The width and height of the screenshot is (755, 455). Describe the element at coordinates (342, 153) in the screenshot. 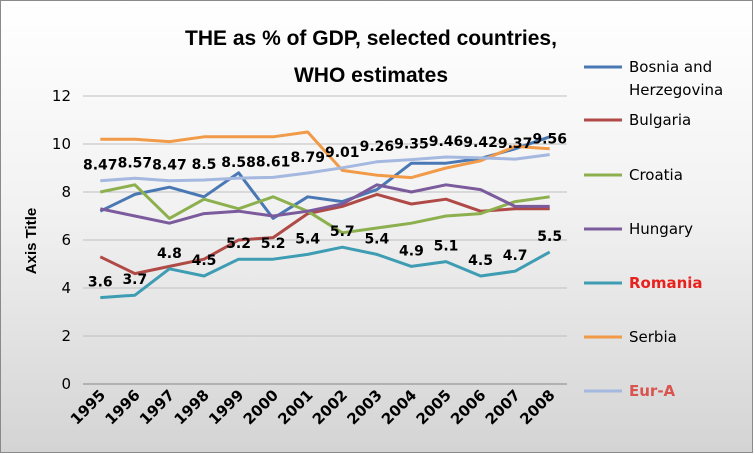

I see `data-label: 9.01` at that location.